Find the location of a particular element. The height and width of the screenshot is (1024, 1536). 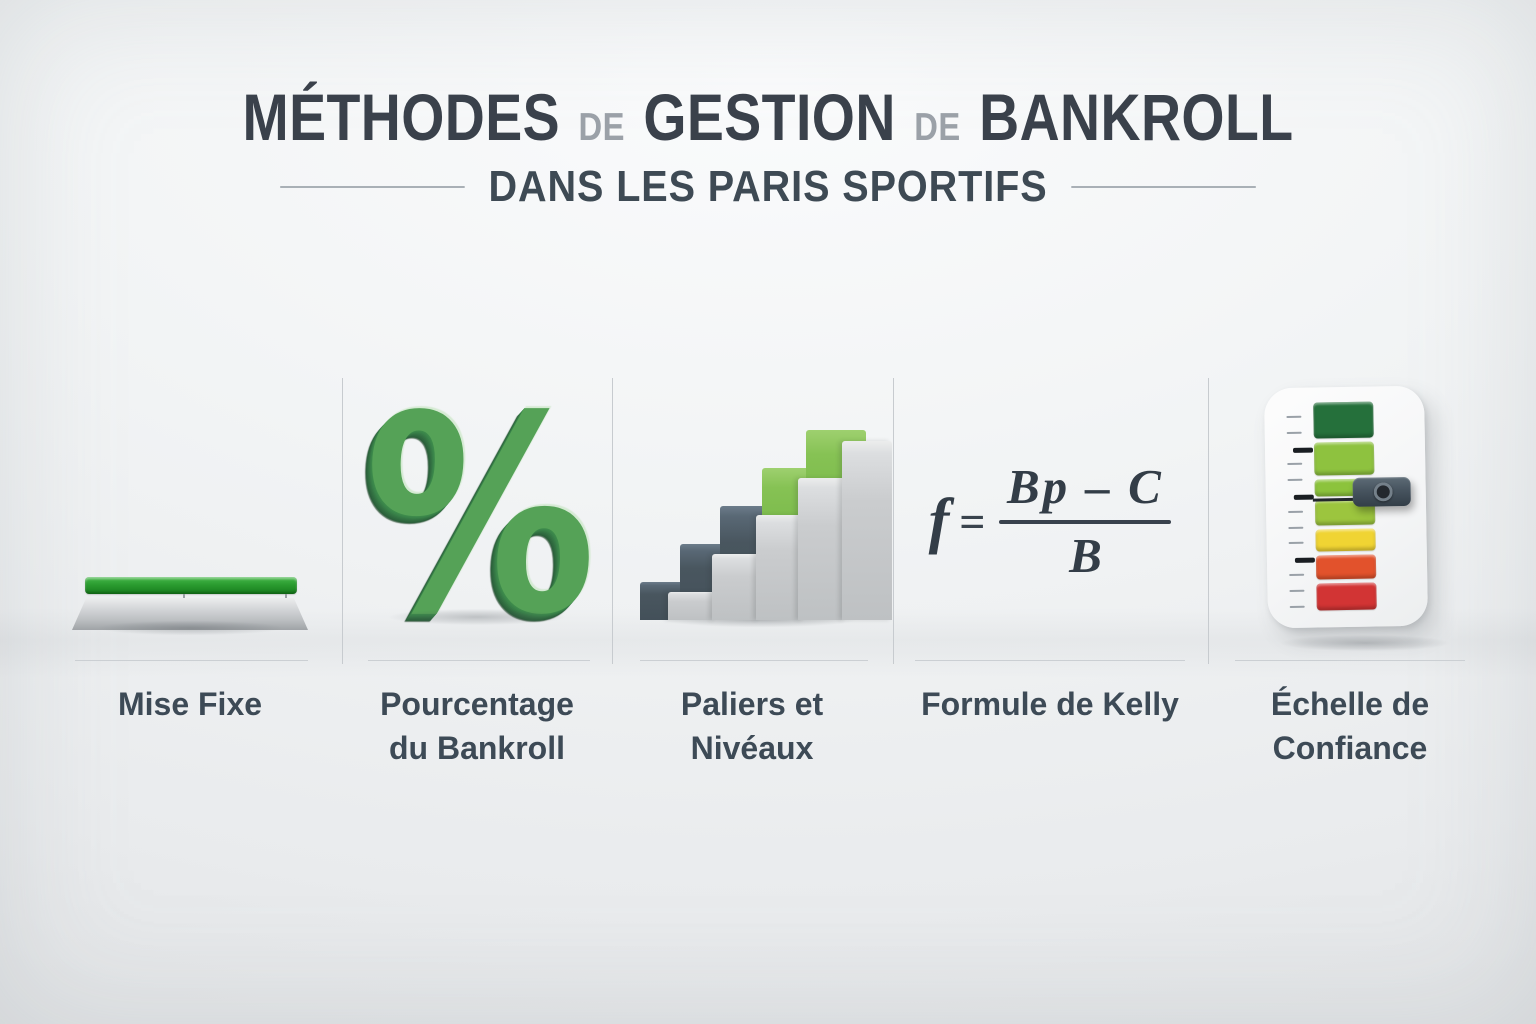

title-word-bankroll: BANKROLL is located at coordinates (1136, 117).